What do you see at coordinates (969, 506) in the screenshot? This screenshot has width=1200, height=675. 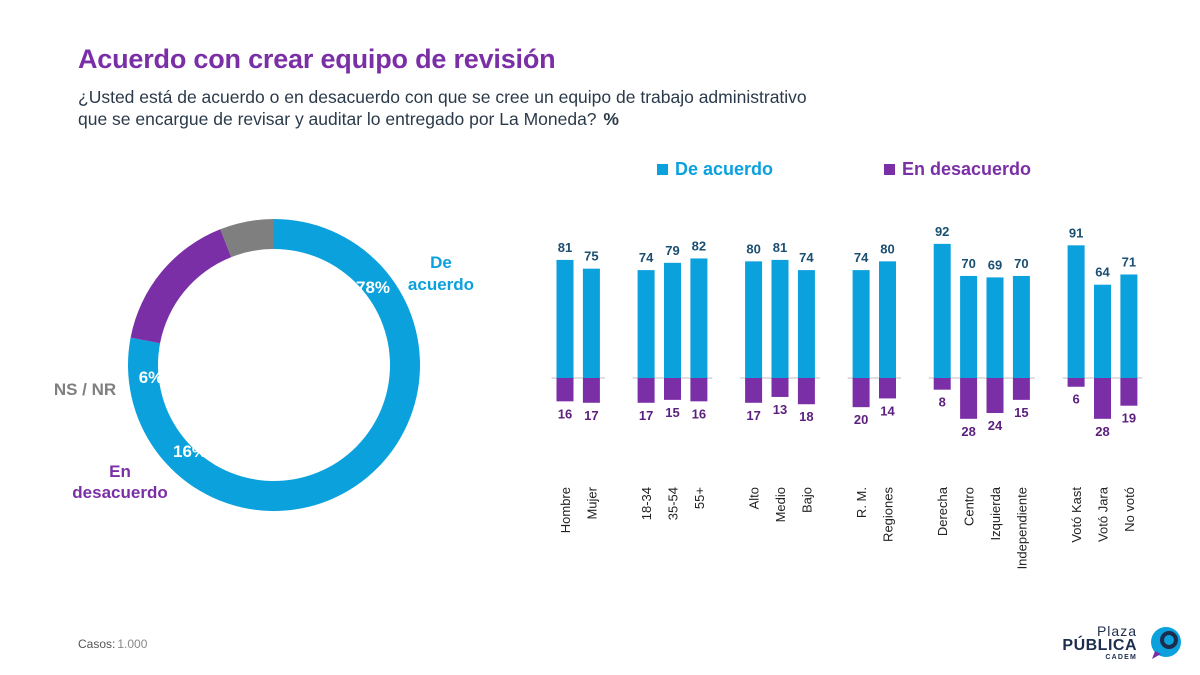 I see `category-label-12: Centro` at bounding box center [969, 506].